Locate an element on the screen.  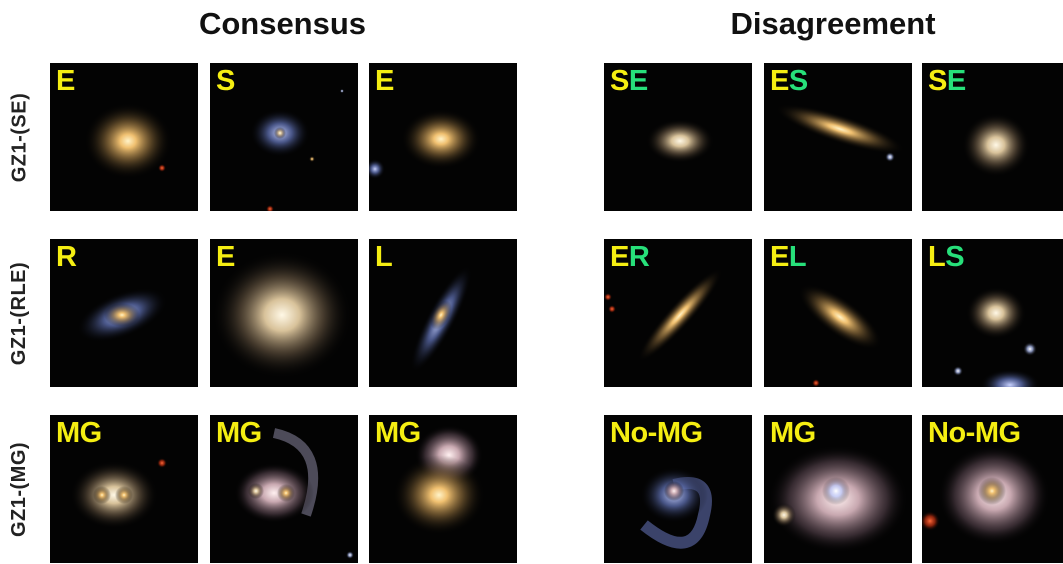
galaxy-tile-r1-c3: ER is located at coordinates (678, 313).